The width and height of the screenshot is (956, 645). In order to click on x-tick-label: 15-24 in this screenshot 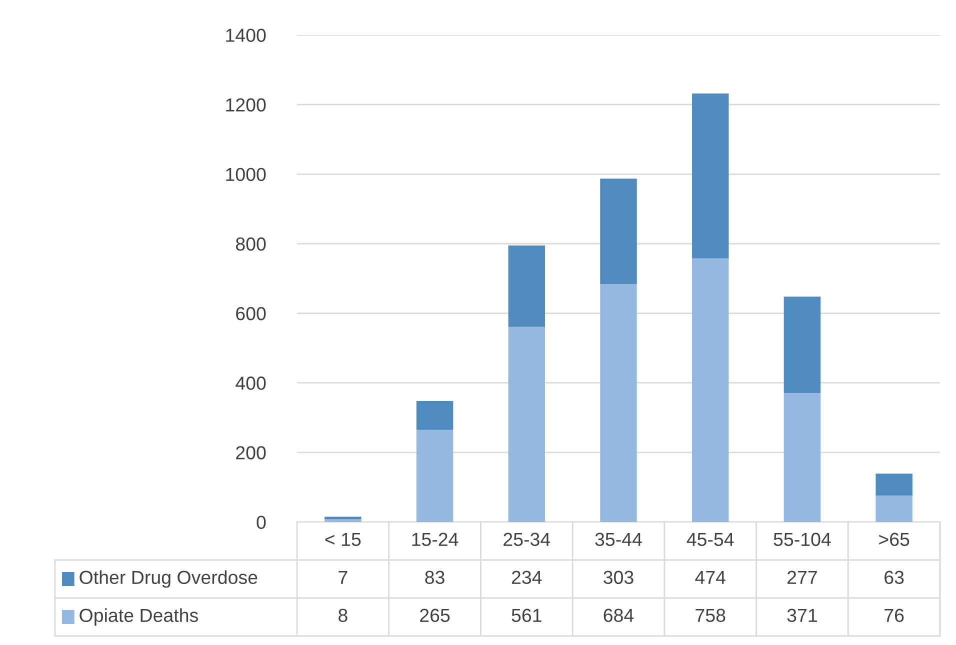, I will do `click(435, 539)`.